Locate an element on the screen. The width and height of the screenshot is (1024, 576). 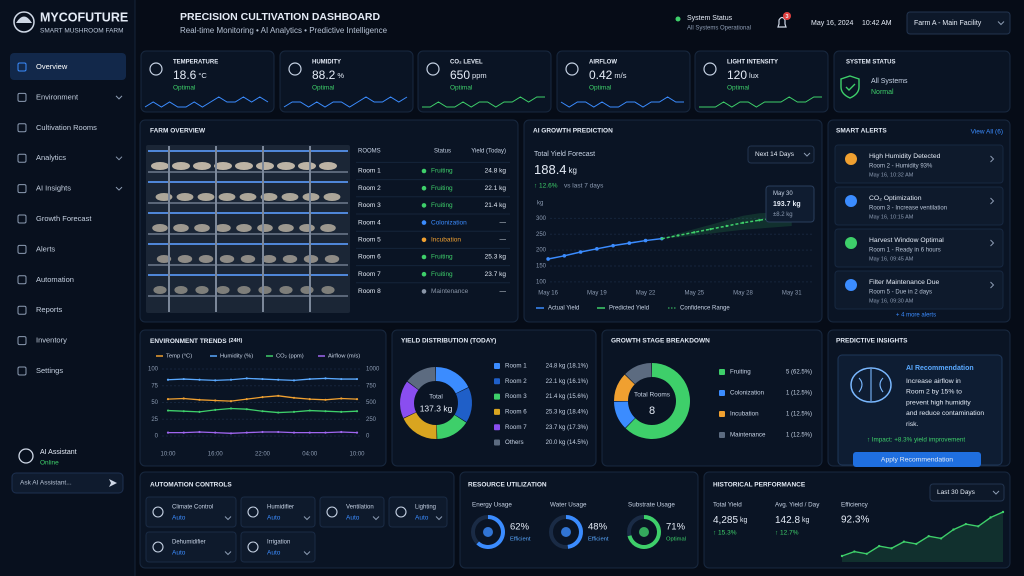
room-name: Room 4 is located at coordinates (369, 222).